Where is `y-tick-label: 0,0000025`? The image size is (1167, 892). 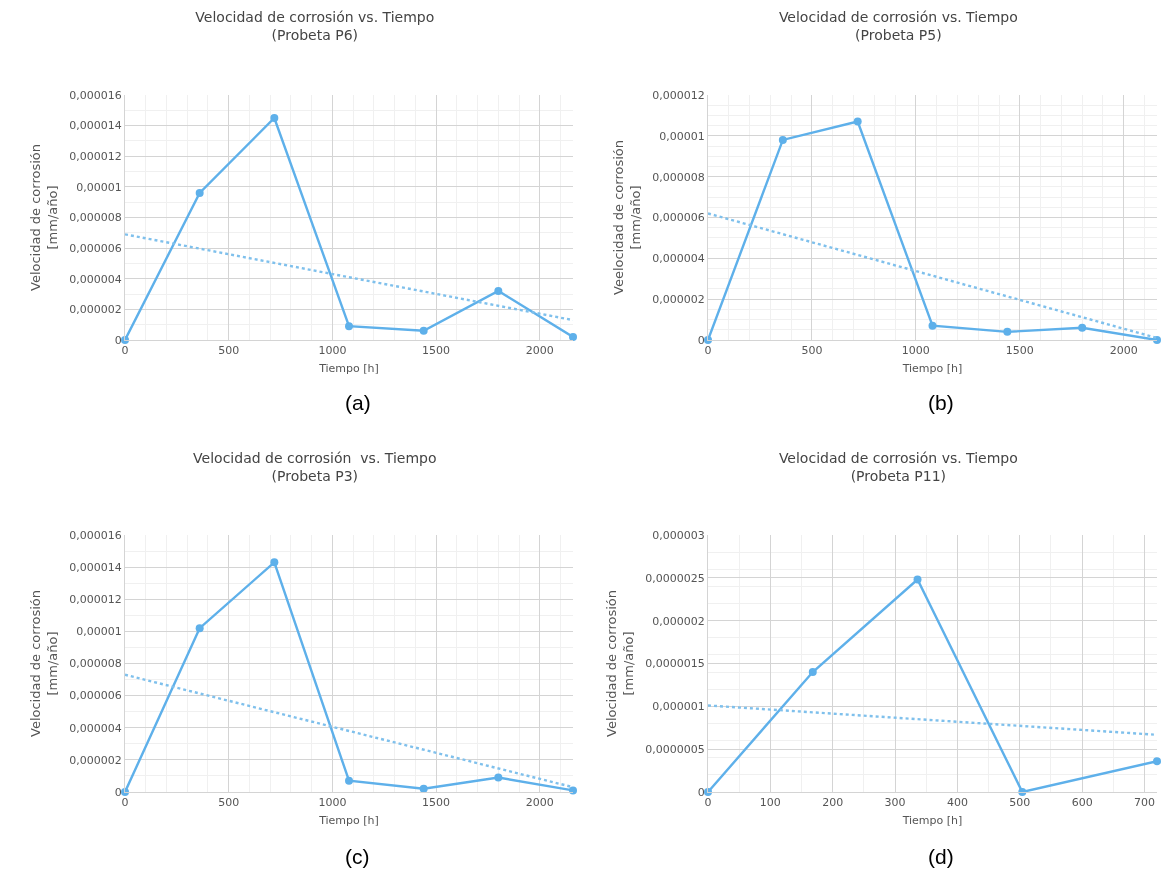 y-tick-label: 0,0000025 is located at coordinates (675, 578).